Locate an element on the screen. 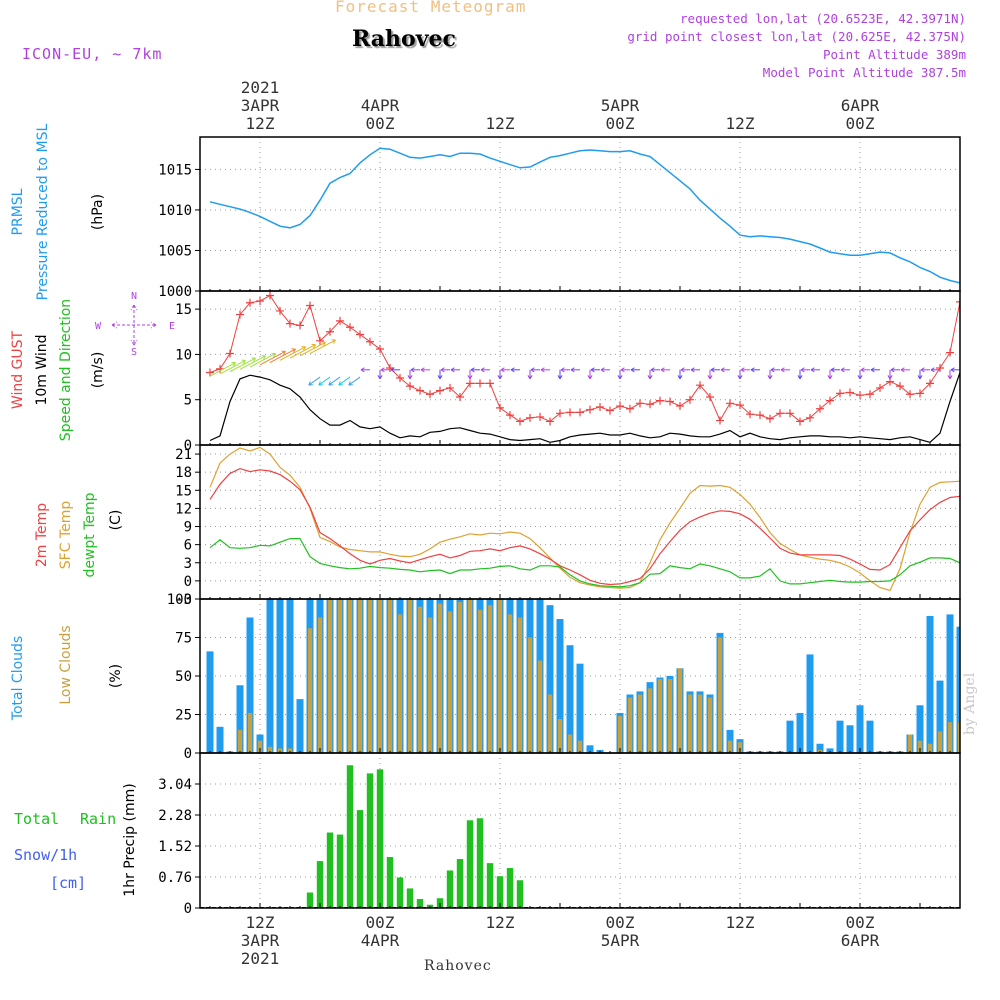 This screenshot has width=1000, height=1000. panel-3-grid is located at coordinates (580, 522).